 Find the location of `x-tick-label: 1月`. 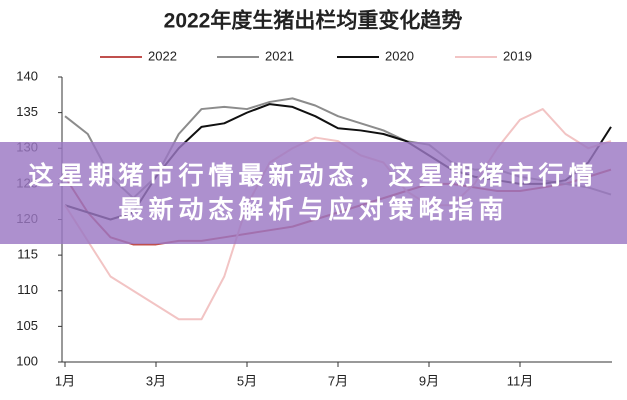

x-tick-label: 1月 is located at coordinates (65, 380).